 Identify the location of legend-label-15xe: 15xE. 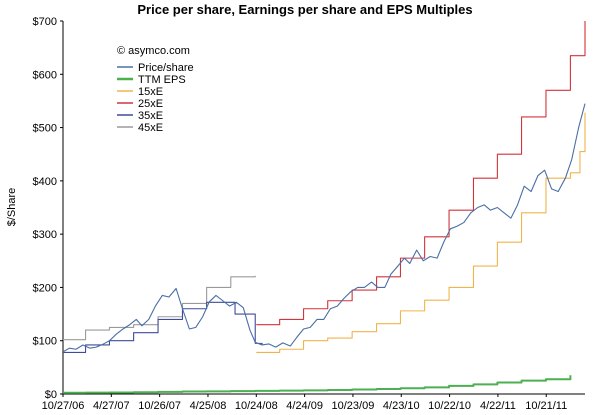
(150, 92).